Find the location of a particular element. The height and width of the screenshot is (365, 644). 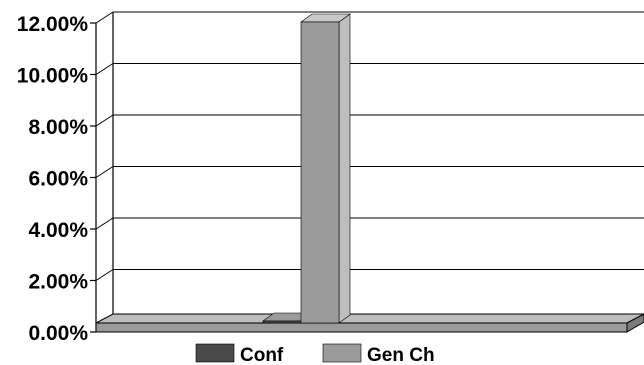

y-tick-label: 10.00% is located at coordinates (53, 76).